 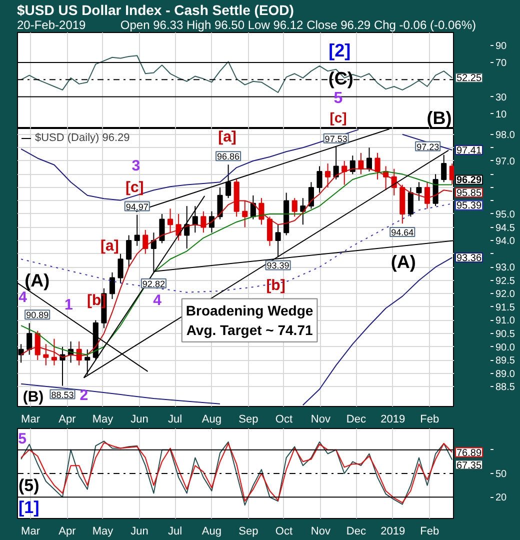 I want to click on annotation: 92.82, so click(x=153, y=283).